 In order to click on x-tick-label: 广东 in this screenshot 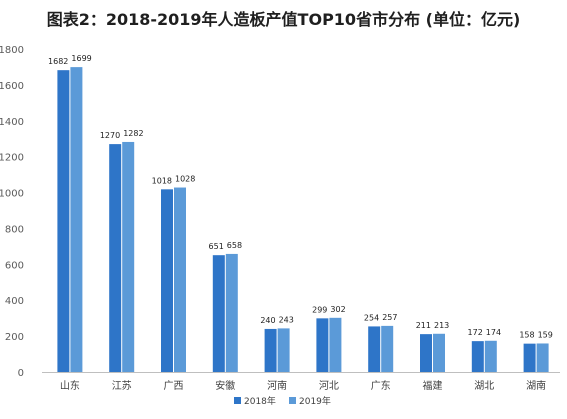, I will do `click(381, 385)`.